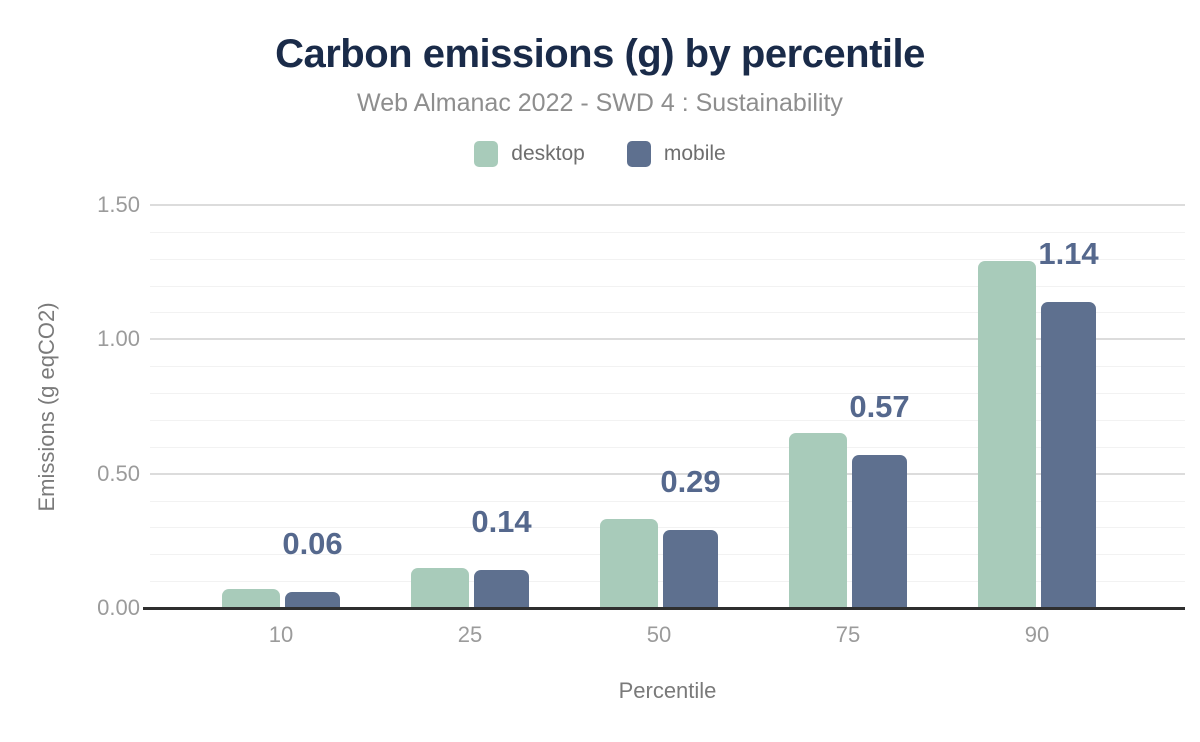  I want to click on bar-mobile-p25, so click(501, 589).